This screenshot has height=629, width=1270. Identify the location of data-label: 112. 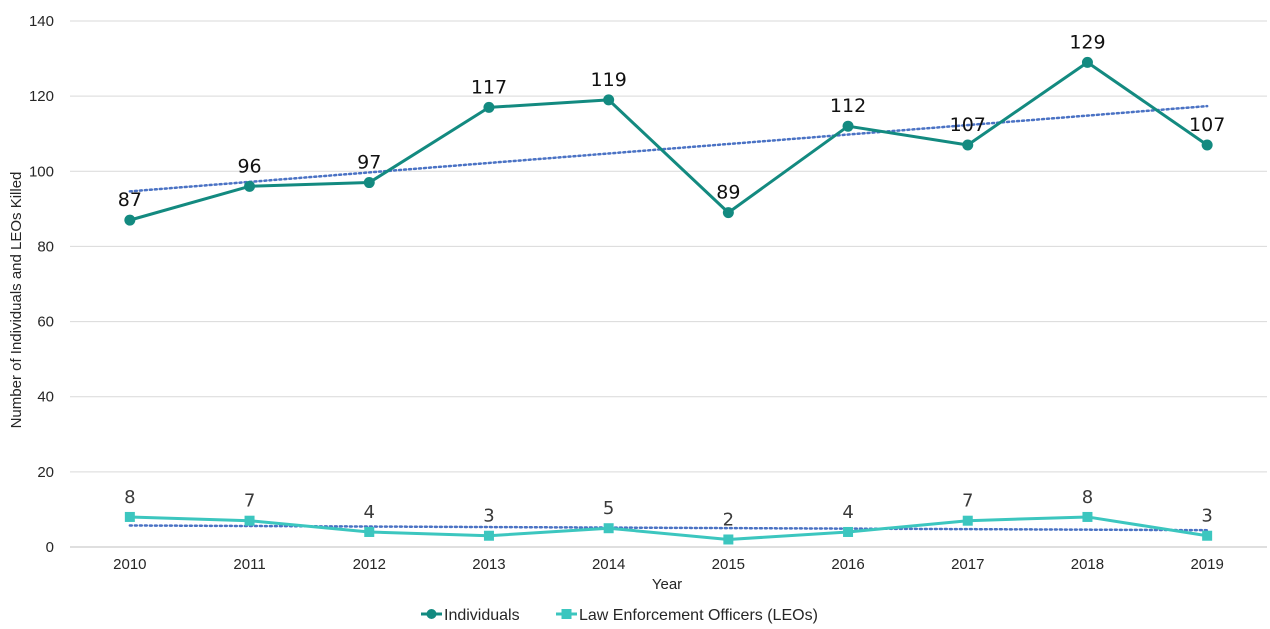
(848, 106).